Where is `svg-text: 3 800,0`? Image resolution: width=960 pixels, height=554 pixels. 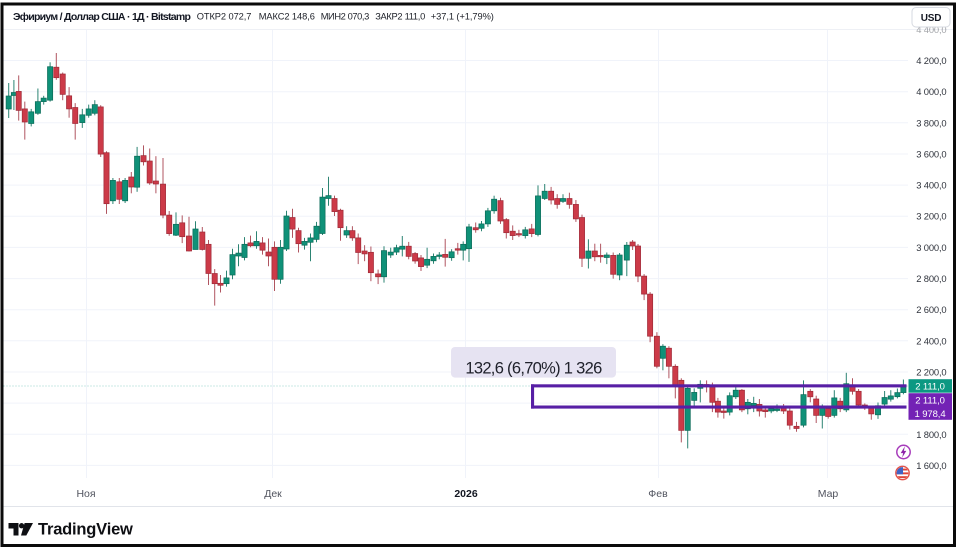 svg-text: 3 800,0 is located at coordinates (931, 122).